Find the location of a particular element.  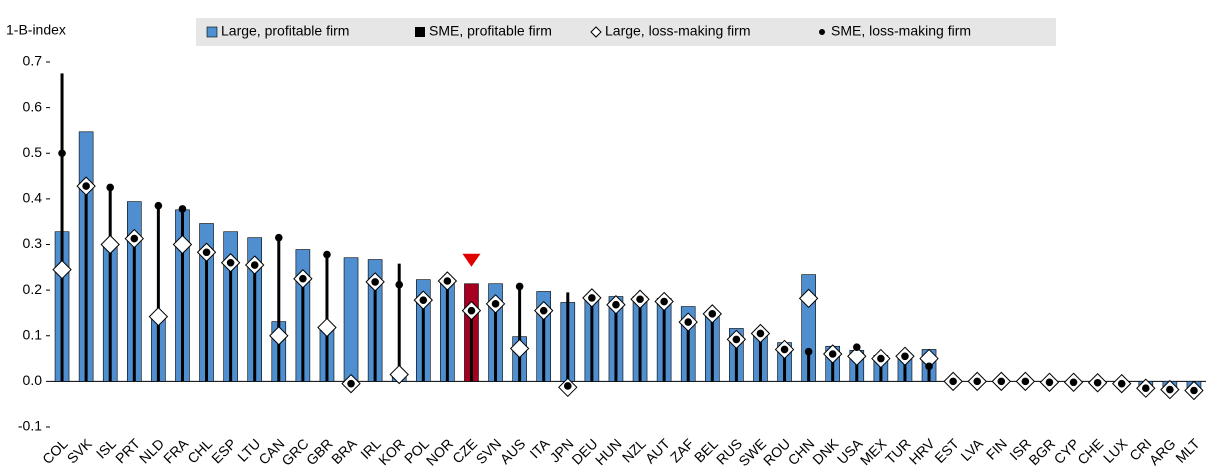

y-tick-label: 0.5 is located at coordinates (33, 152).